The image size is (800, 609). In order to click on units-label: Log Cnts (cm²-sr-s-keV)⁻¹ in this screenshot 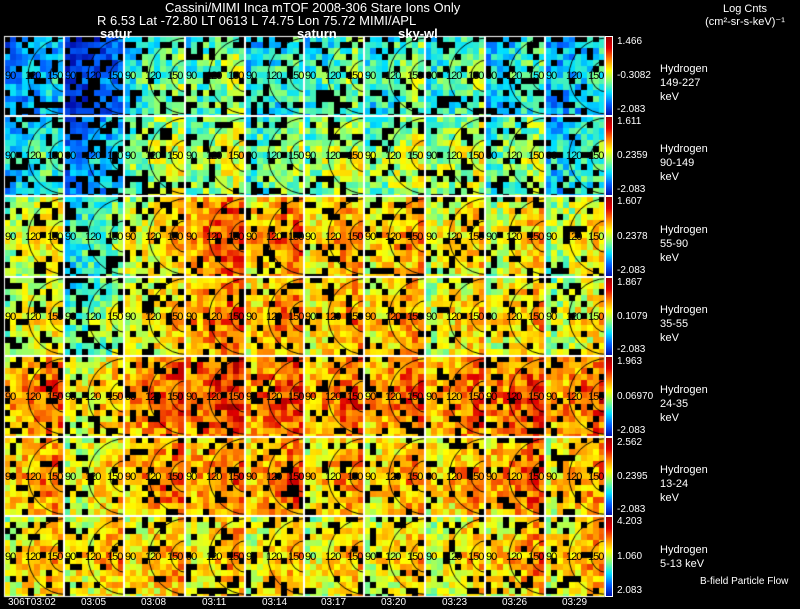, I will do `click(745, 16)`.